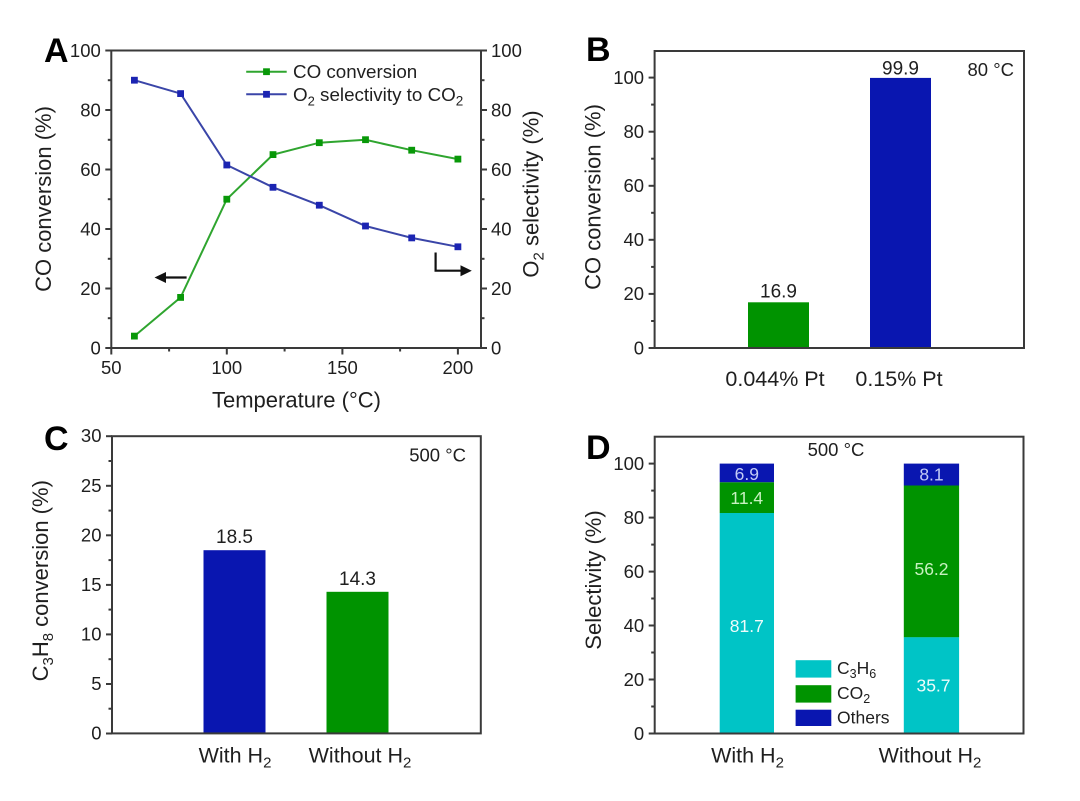  Describe the element at coordinates (357, 579) in the screenshot. I see `svg-text: 14.3` at that location.